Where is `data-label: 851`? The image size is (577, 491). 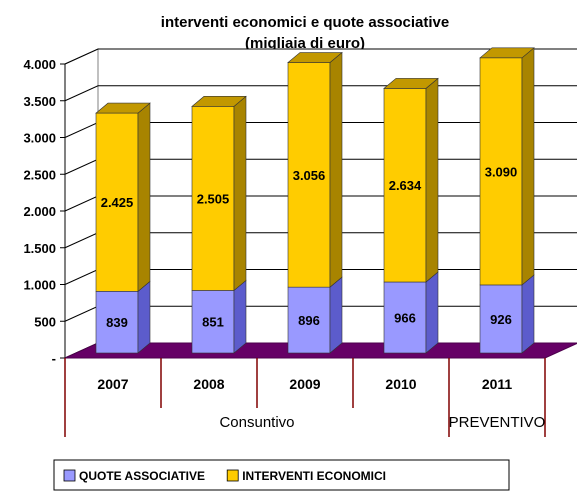 data-label: 851 is located at coordinates (213, 322).